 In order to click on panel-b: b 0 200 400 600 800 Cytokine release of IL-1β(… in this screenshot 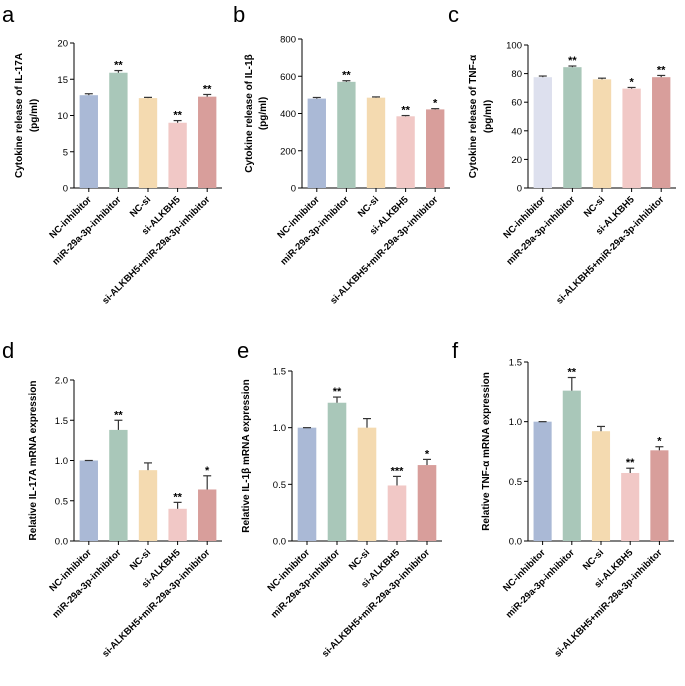, I will do `click(341, 154)`.